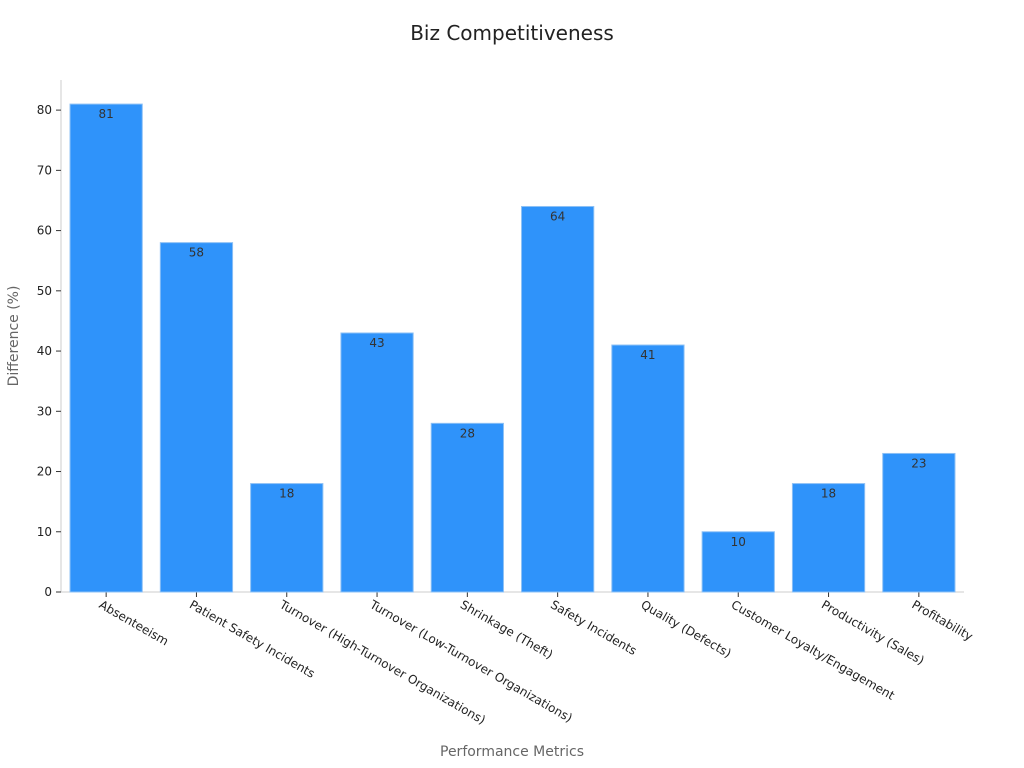 The width and height of the screenshot is (1024, 768). Describe the element at coordinates (376, 343) in the screenshot. I see `bar-value-label: 43` at that location.